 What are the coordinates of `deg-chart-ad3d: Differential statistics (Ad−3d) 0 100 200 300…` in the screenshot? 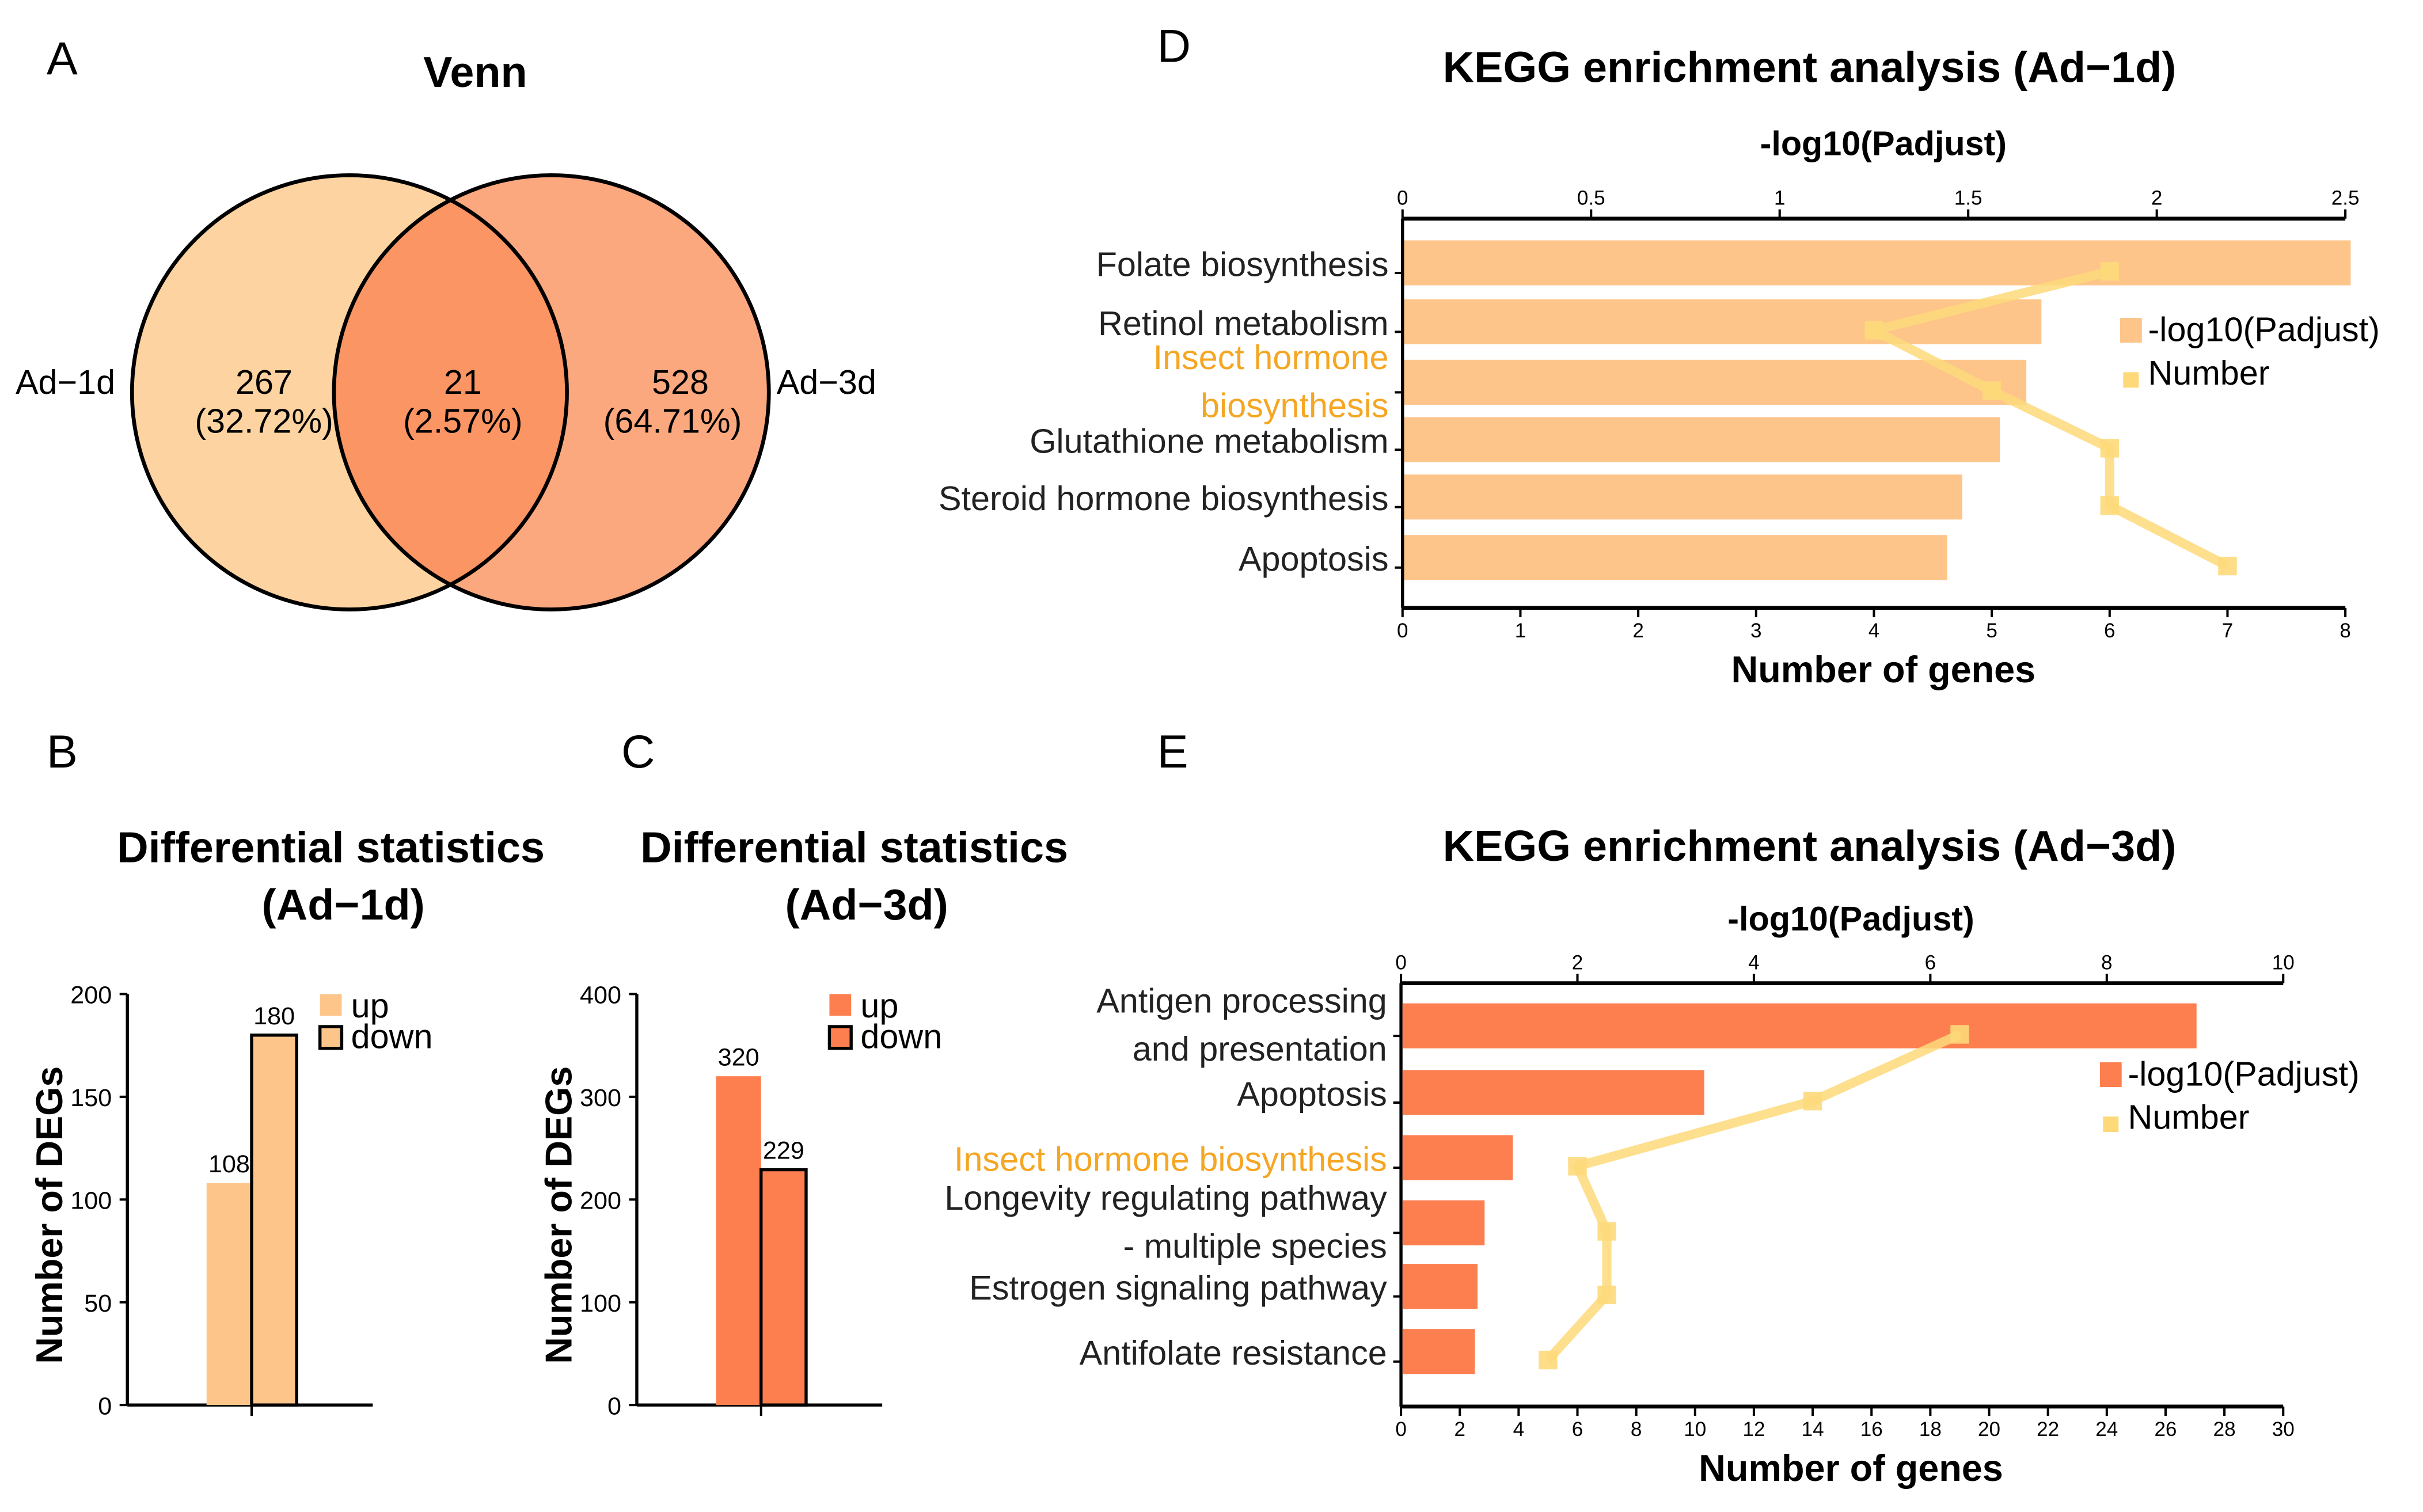 It's located at (803, 1121).